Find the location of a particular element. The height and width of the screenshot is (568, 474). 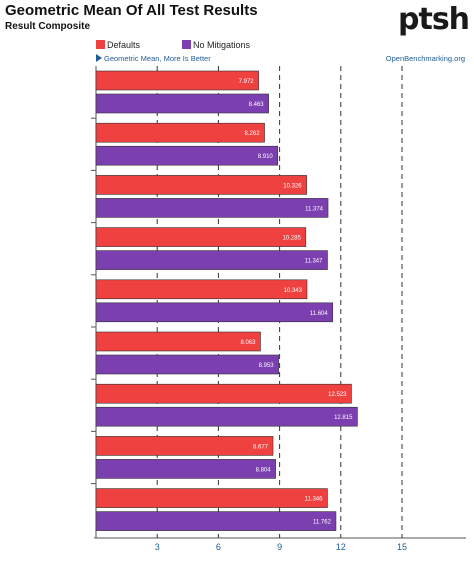

sort-note: Geometric Mean, More Is Better is located at coordinates (157, 58).